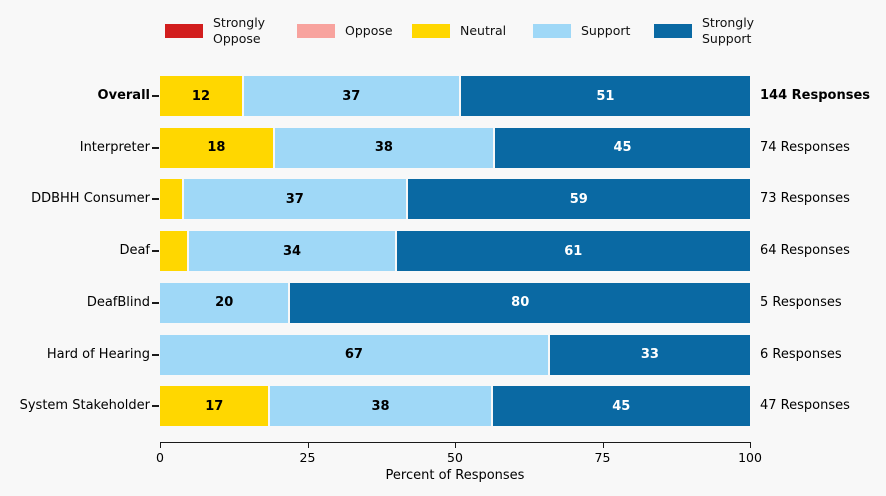 The height and width of the screenshot is (496, 886). I want to click on x-axis-title: Percent of Responses, so click(455, 475).